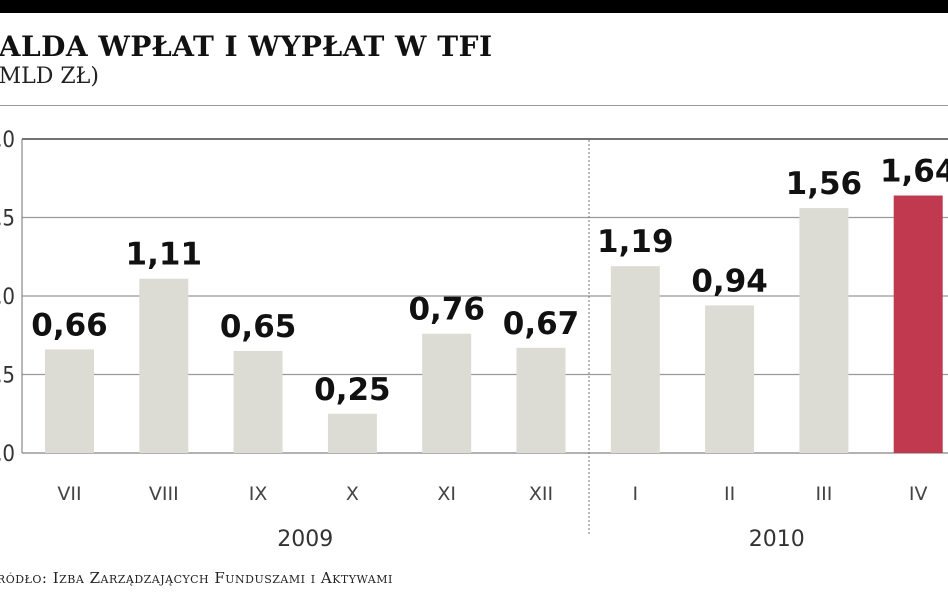 This screenshot has width=948, height=593. What do you see at coordinates (246, 46) in the screenshot?
I see `chart-title: SALDA WPŁAT I WYPŁAT W TFI` at bounding box center [246, 46].